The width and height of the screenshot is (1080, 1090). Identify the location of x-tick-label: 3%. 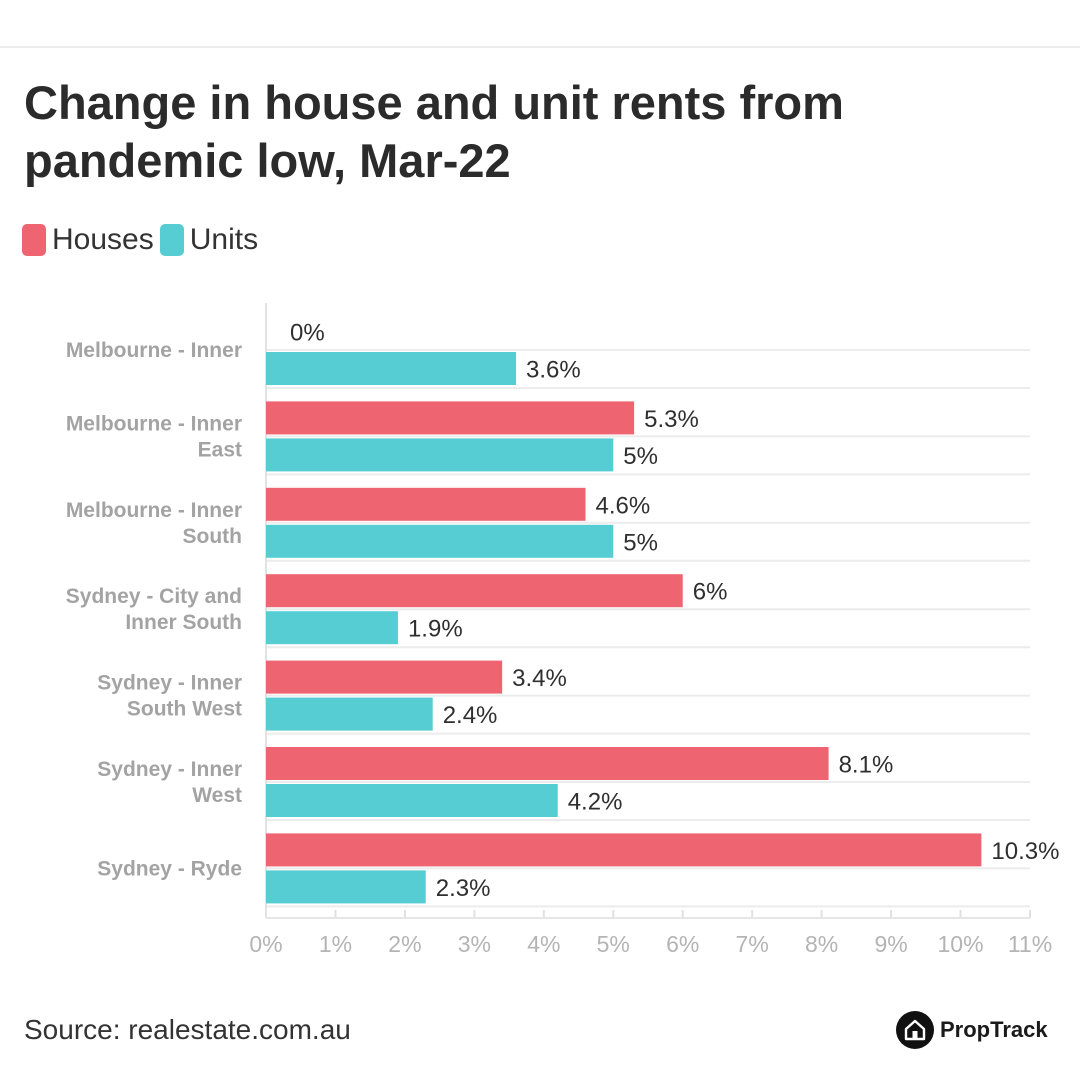
(474, 944).